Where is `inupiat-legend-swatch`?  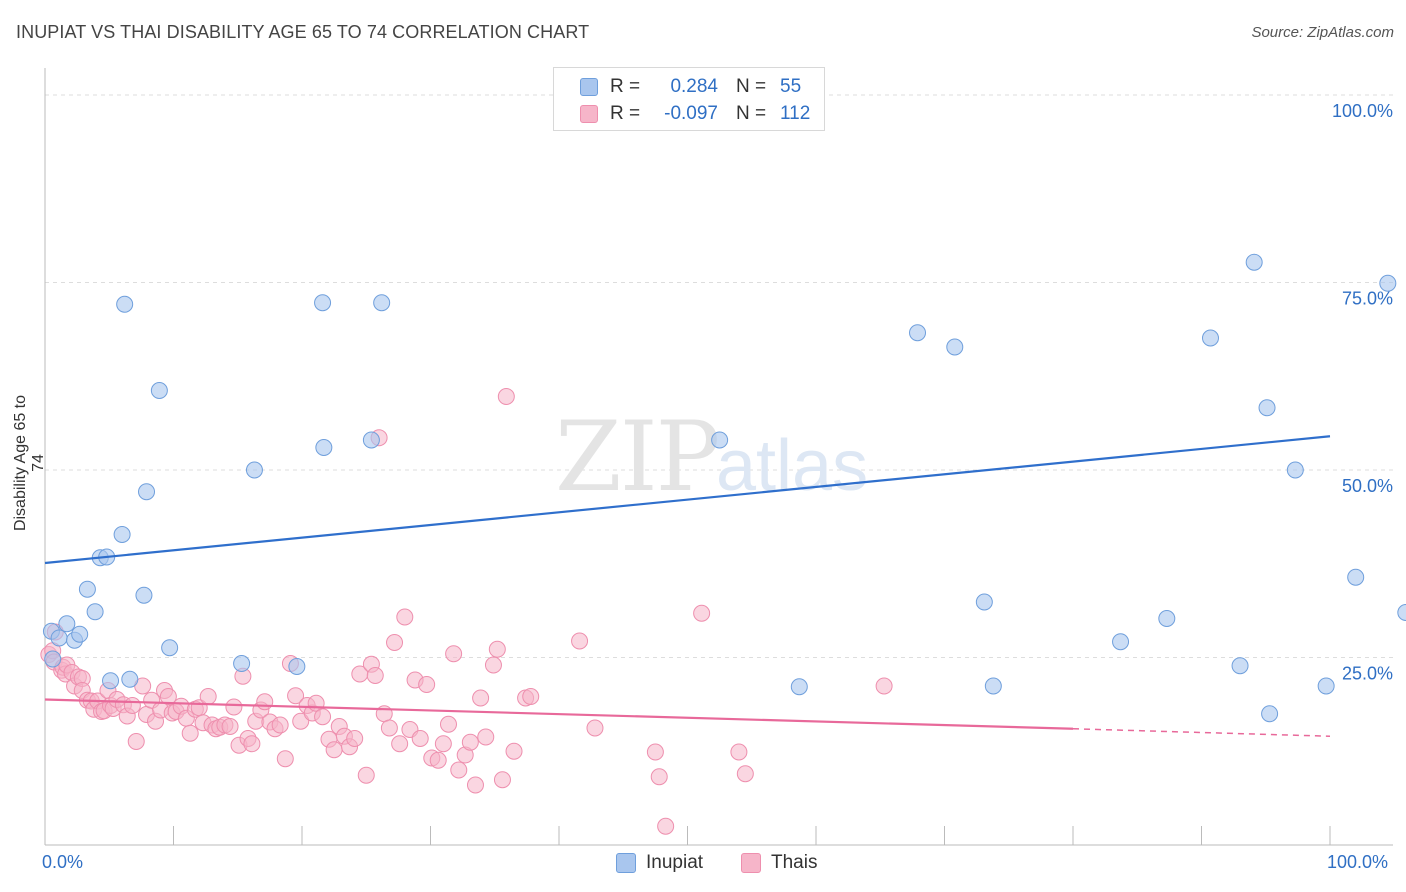 inupiat-legend-swatch is located at coordinates (626, 863).